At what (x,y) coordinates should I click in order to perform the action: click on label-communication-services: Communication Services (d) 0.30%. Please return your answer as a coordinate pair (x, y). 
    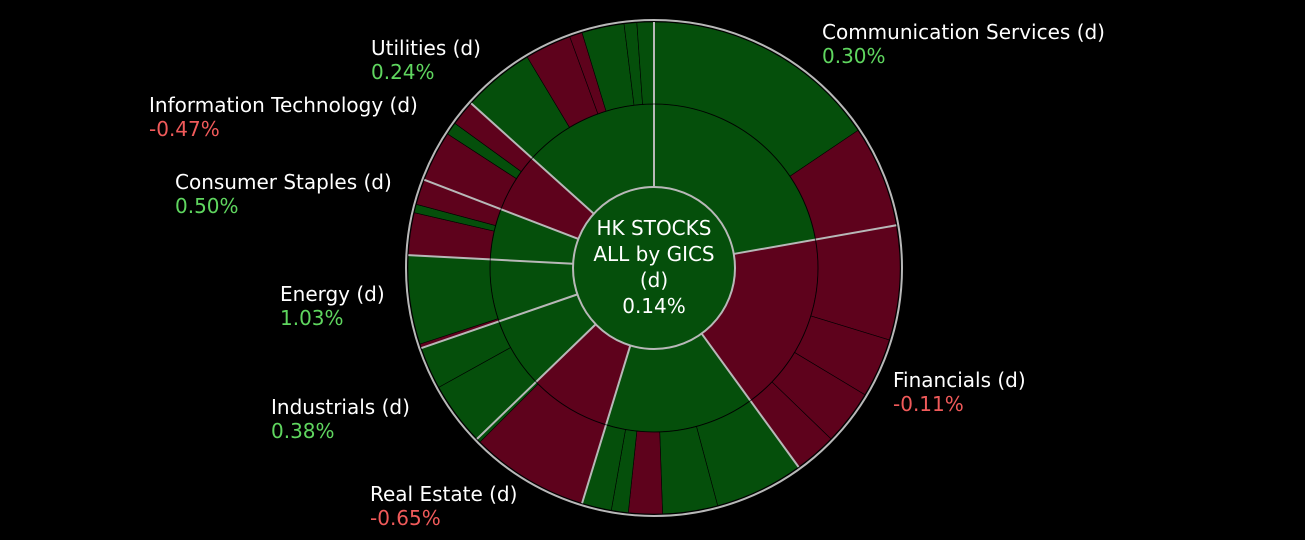
    Looking at the image, I should click on (963, 44).